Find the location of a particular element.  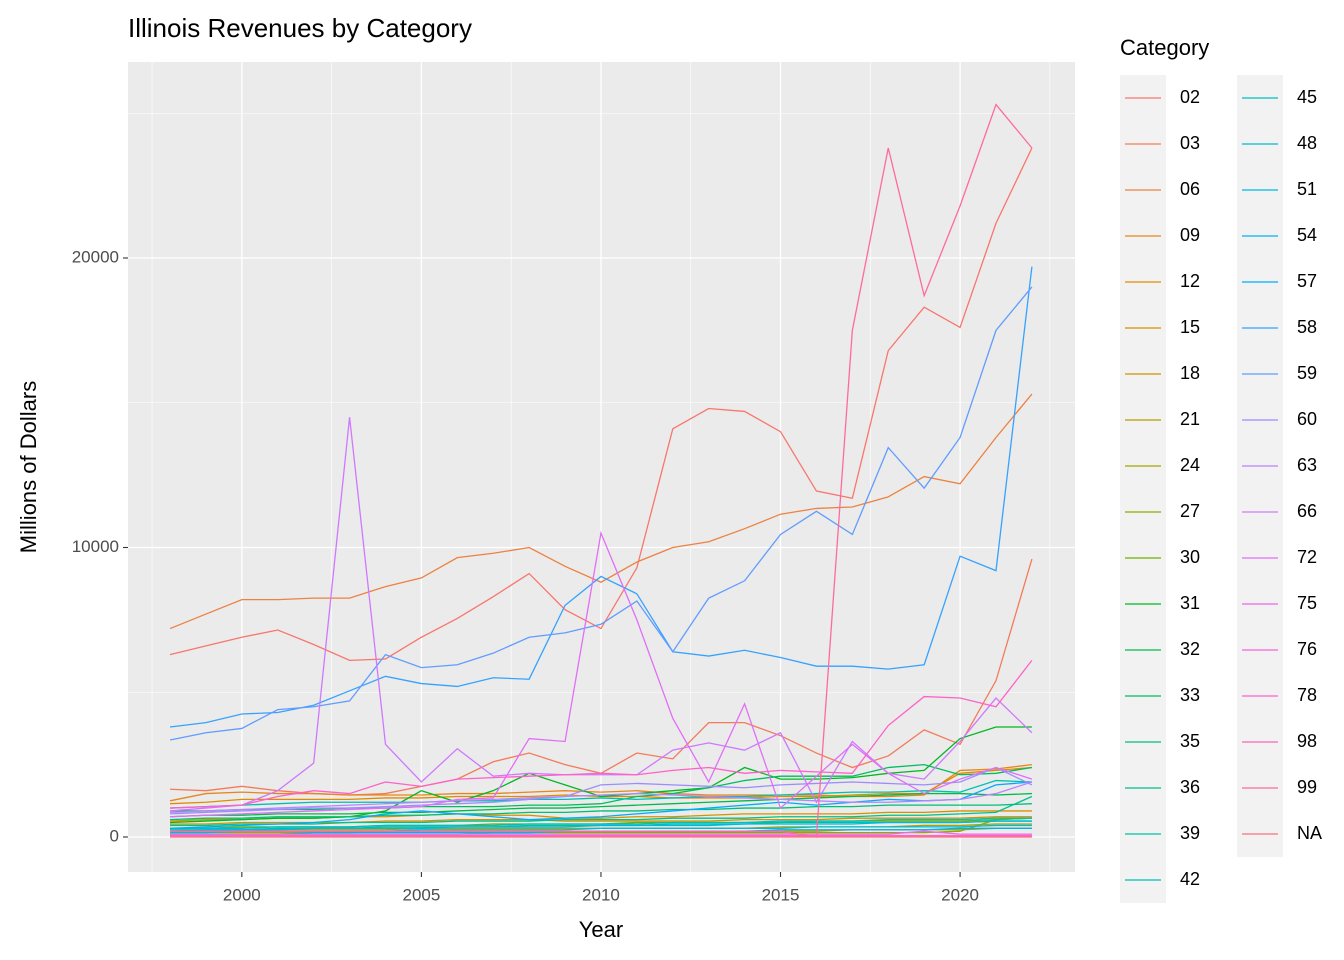

legend-label: 66 is located at coordinates (1307, 511).